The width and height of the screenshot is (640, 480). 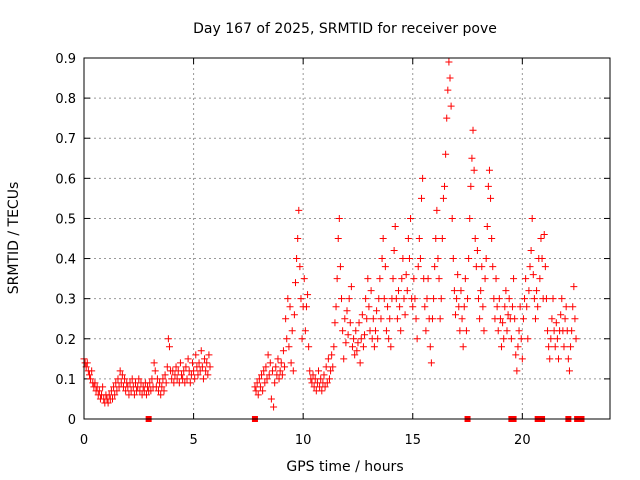 What do you see at coordinates (193, 440) in the screenshot?
I see `x-tick-label: 5` at bounding box center [193, 440].